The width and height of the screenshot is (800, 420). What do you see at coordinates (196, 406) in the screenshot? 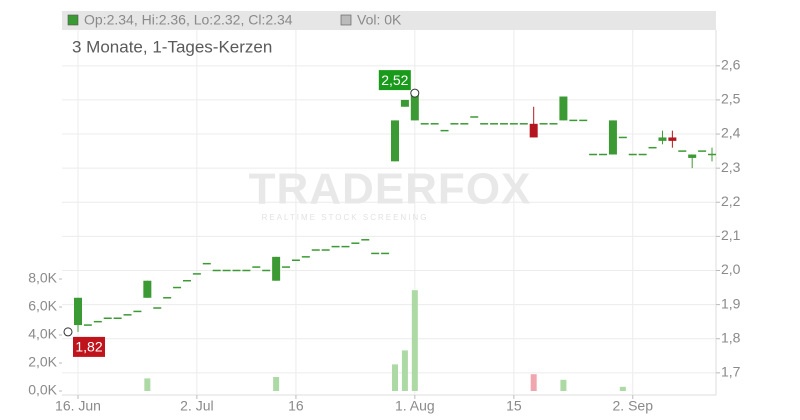
I see `x-tick-label: 2. Jul` at bounding box center [196, 406].